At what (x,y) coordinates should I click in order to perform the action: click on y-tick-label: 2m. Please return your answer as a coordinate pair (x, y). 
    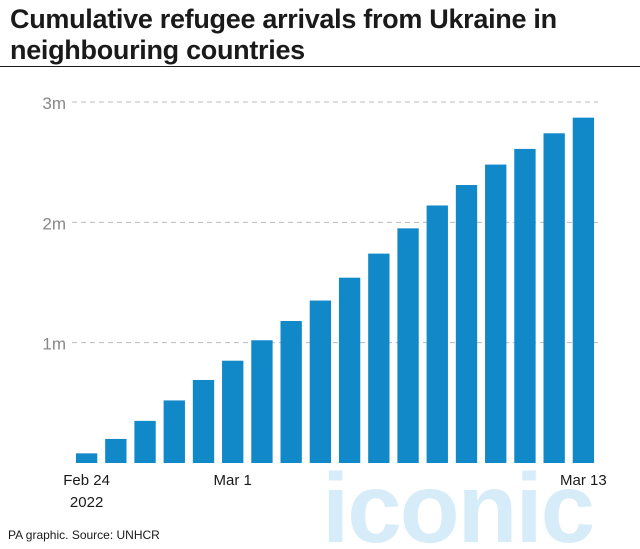
    Looking at the image, I should click on (54, 223).